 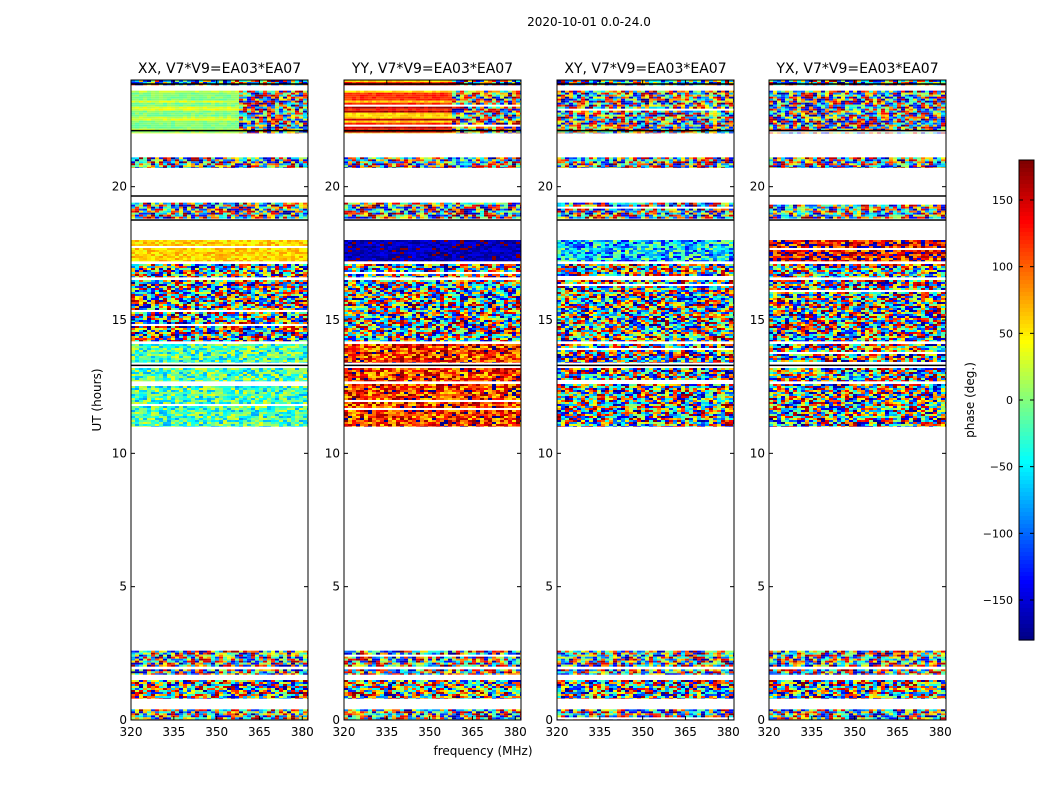 I want to click on panel-title: YX, V7*V9=EA03*EA07, so click(x=856, y=69).